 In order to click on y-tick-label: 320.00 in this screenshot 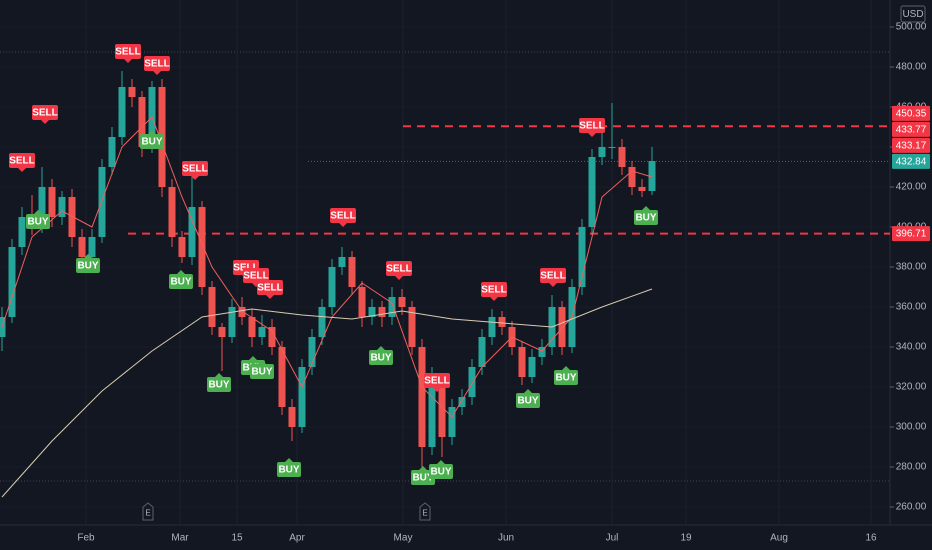, I will do `click(911, 387)`.